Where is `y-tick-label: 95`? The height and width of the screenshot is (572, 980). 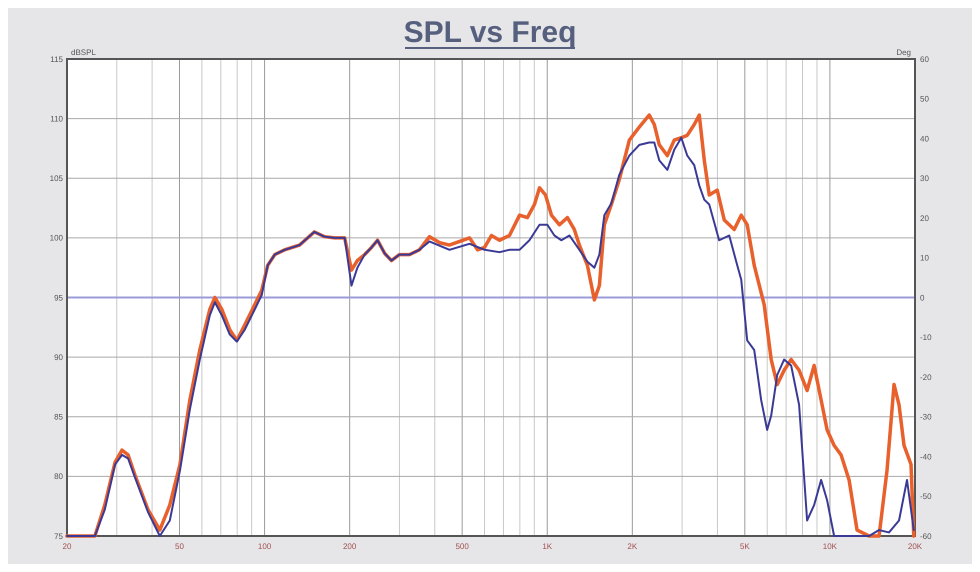 y-tick-label: 95 is located at coordinates (59, 297).